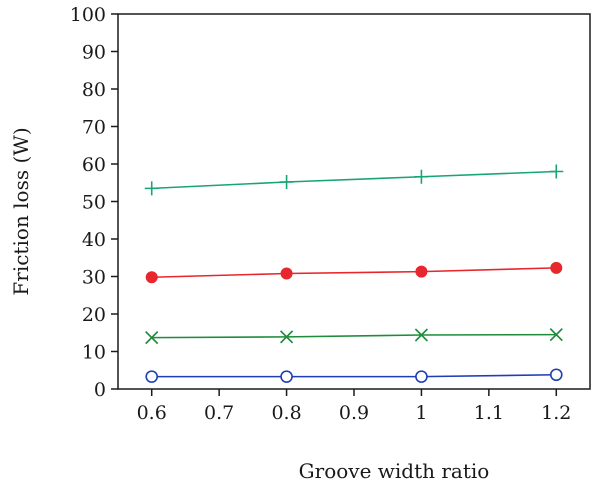 This screenshot has height=491, width=600. I want to click on x-axis-title: Groove width ratio, so click(394, 471).